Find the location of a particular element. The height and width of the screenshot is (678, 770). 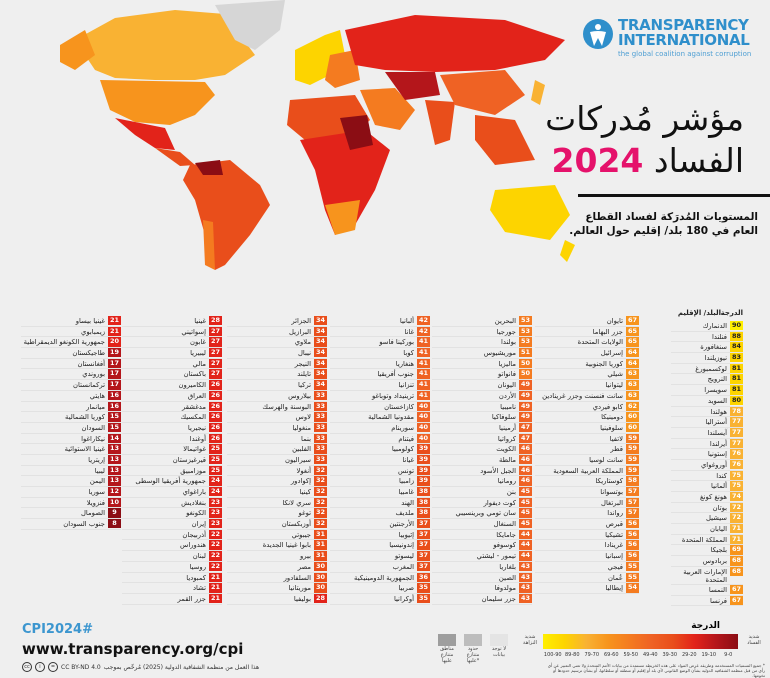

country-name: موريتانيا is located at coordinates (299, 588).